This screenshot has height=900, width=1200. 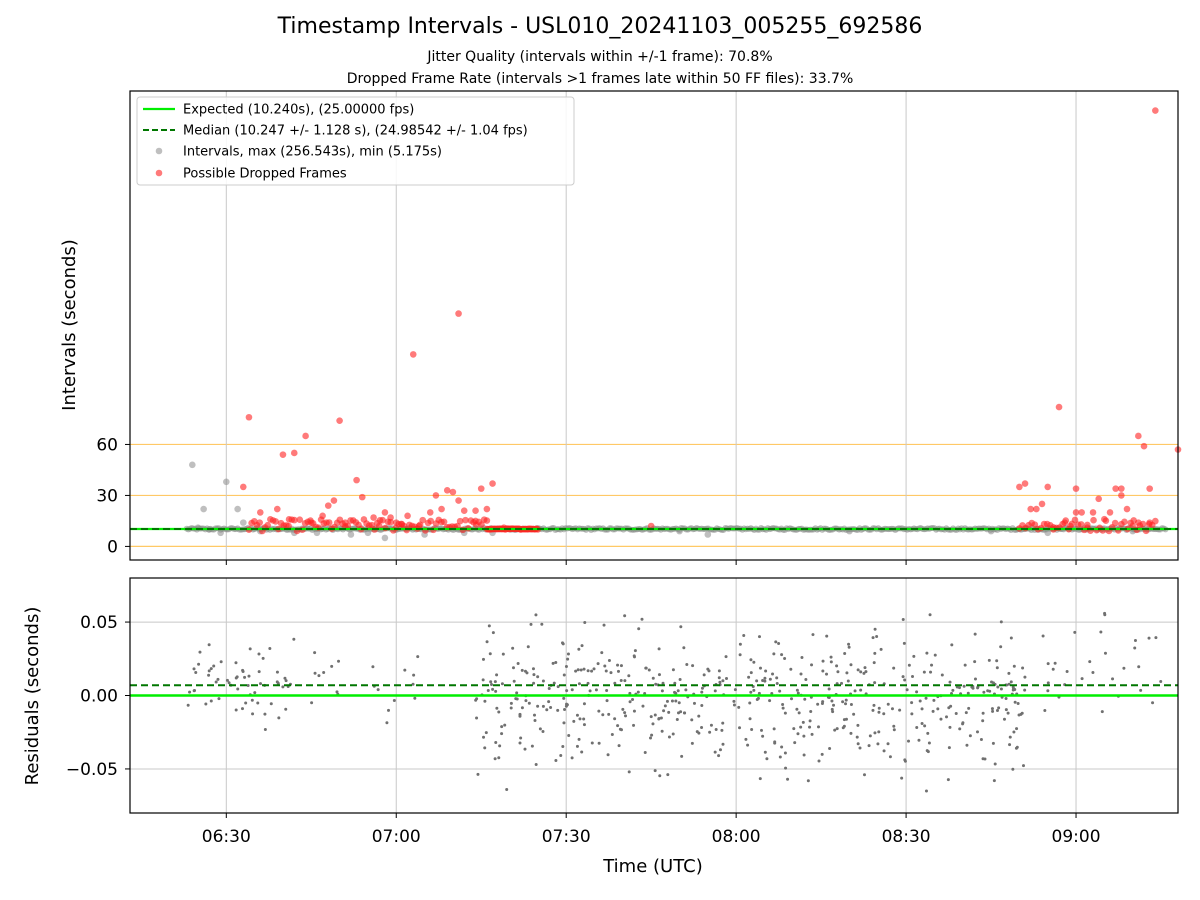 I want to click on legend-label: Intervals, max (256.543s), min (5.175s), so click(x=312, y=152).